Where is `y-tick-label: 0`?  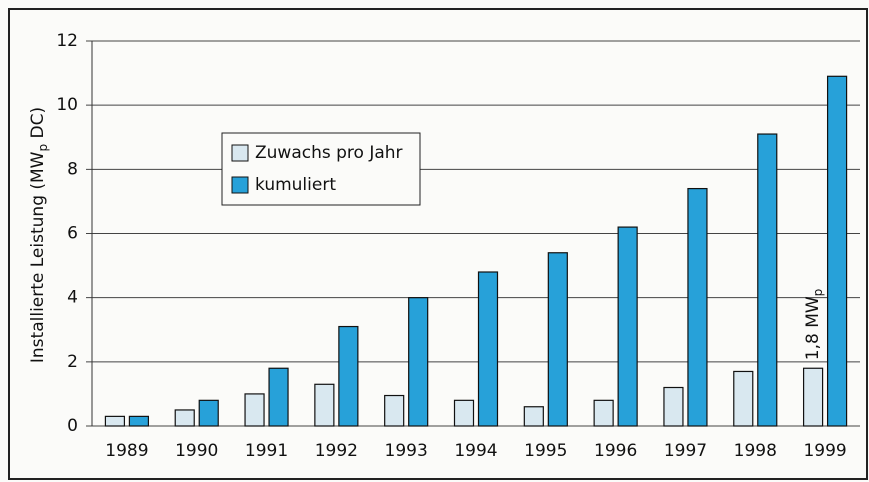 y-tick-label: 0 is located at coordinates (72, 426).